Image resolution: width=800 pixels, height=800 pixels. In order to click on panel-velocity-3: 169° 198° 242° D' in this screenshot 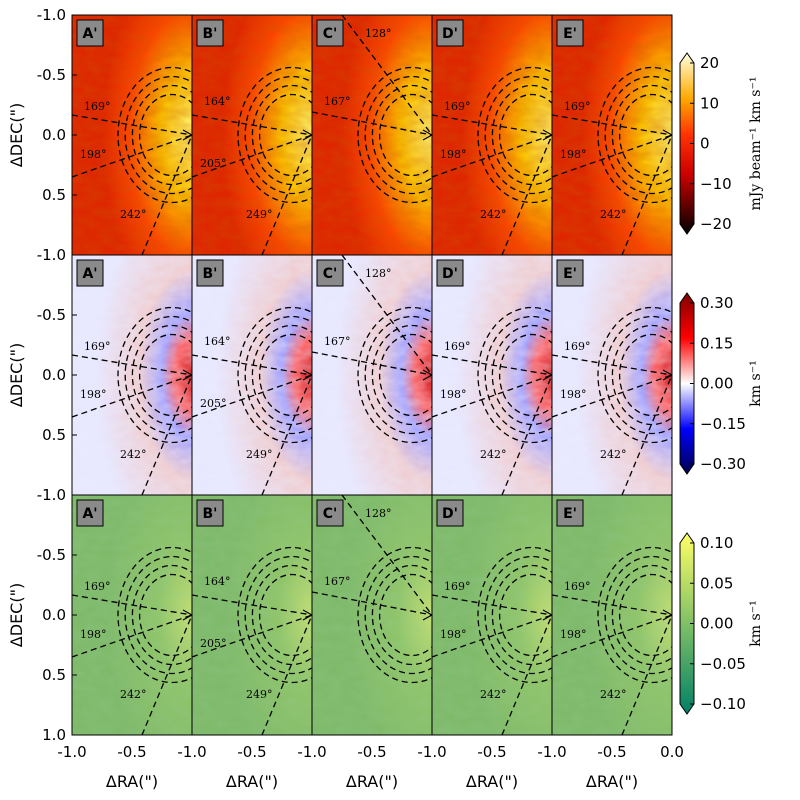, I will do `click(492, 375)`.